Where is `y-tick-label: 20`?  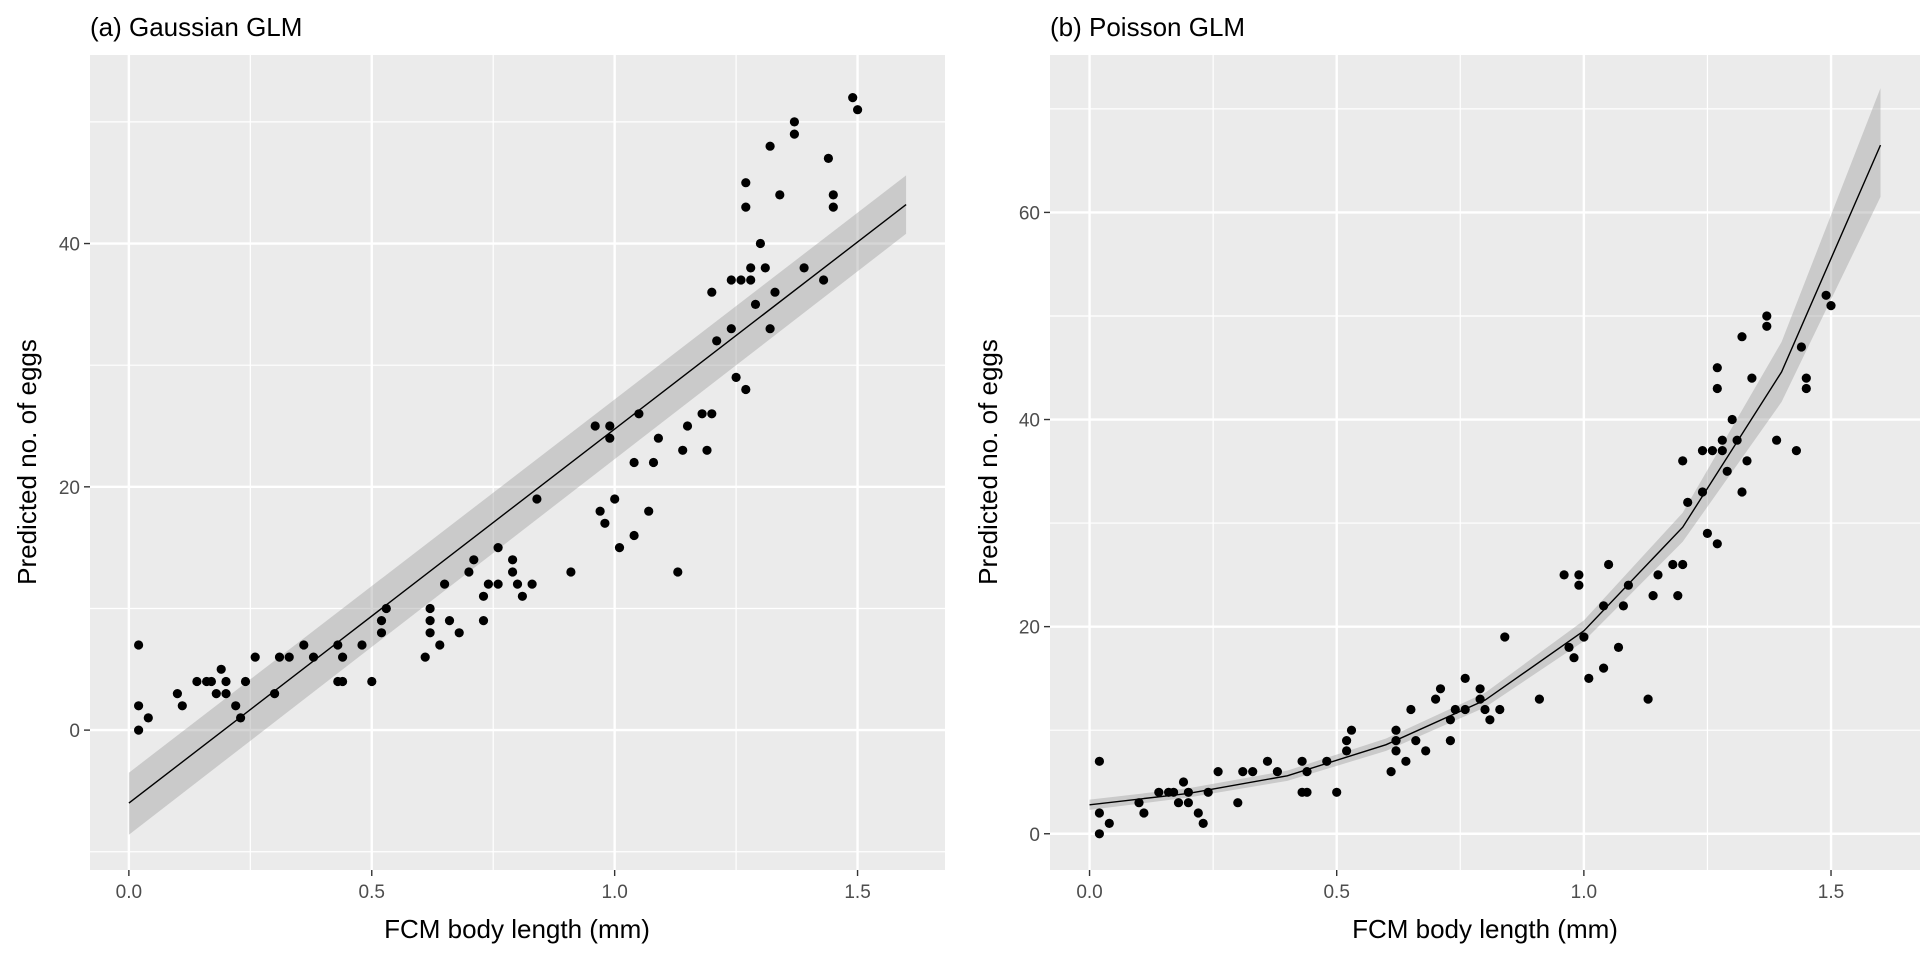
y-tick-label: 20 is located at coordinates (1029, 628).